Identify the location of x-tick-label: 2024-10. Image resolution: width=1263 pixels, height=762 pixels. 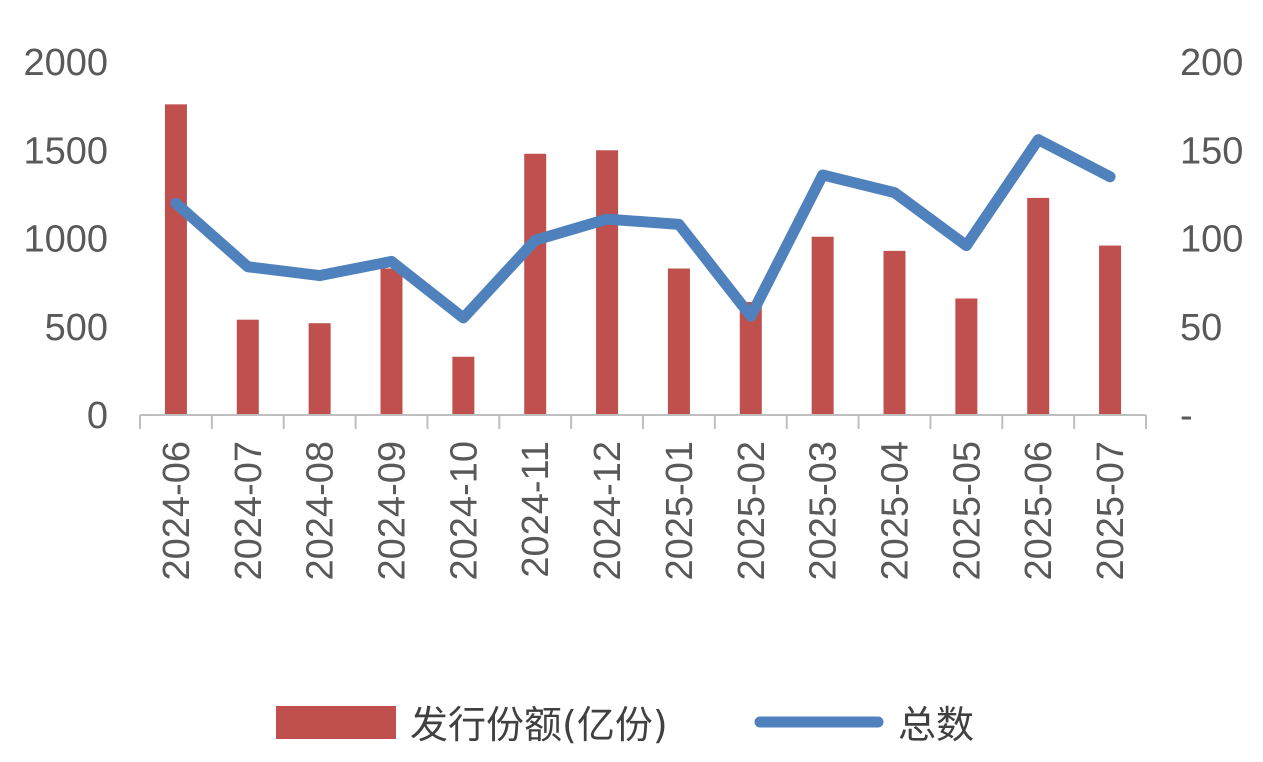
(464, 510).